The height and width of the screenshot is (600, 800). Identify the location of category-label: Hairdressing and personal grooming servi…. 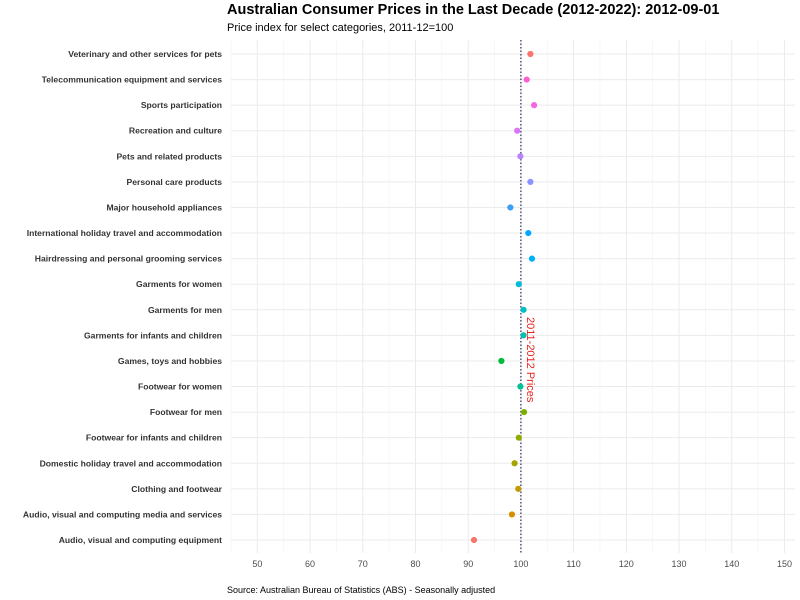
(128, 259).